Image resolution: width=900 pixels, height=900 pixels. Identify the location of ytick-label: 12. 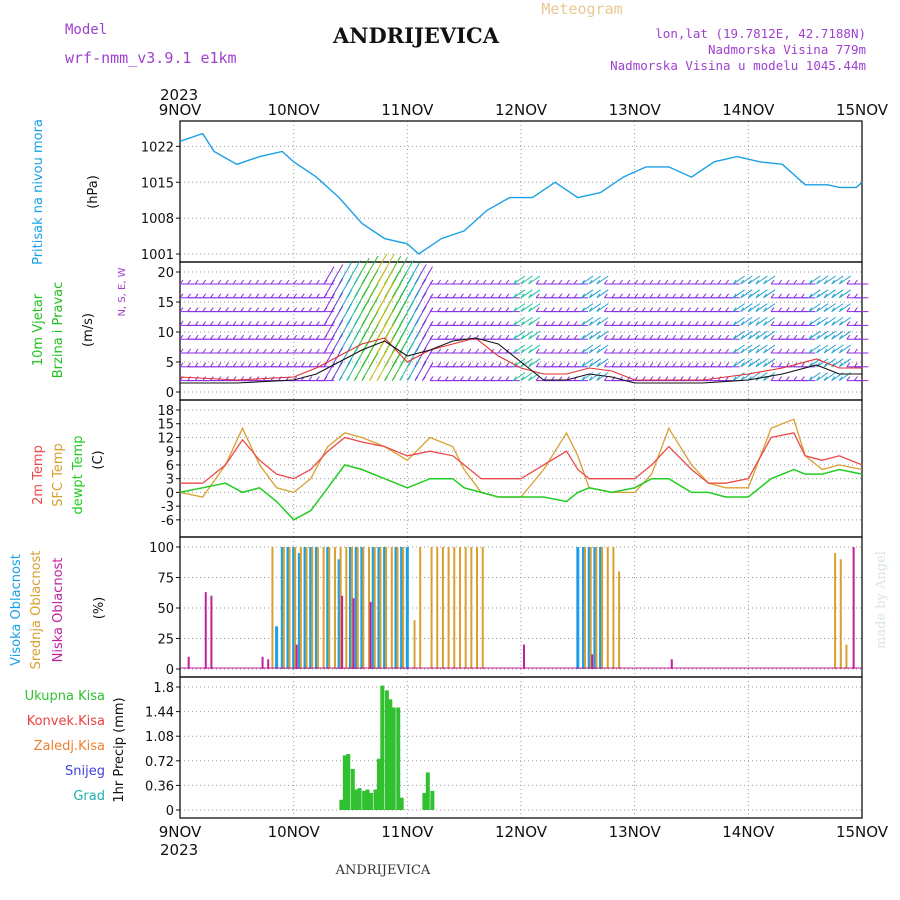
(165, 438).